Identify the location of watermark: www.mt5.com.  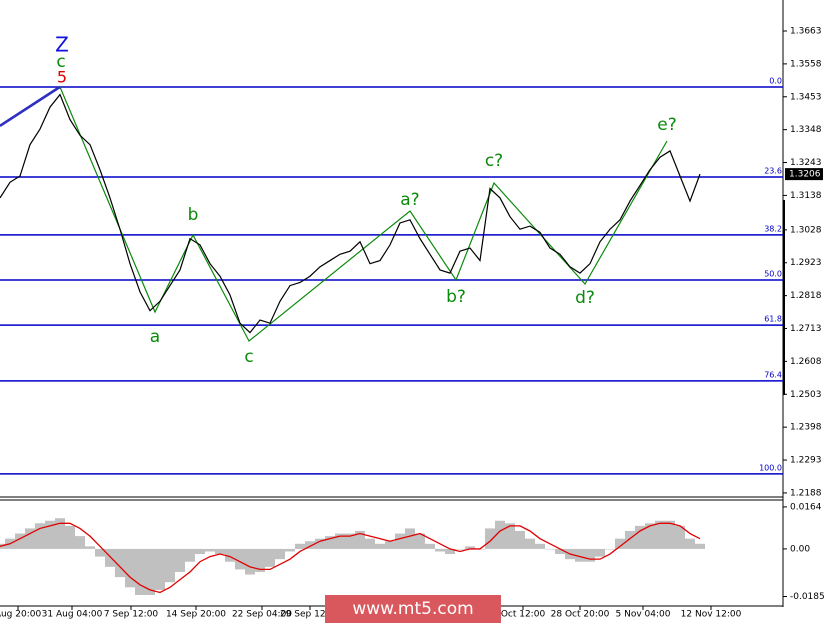
(412, 609).